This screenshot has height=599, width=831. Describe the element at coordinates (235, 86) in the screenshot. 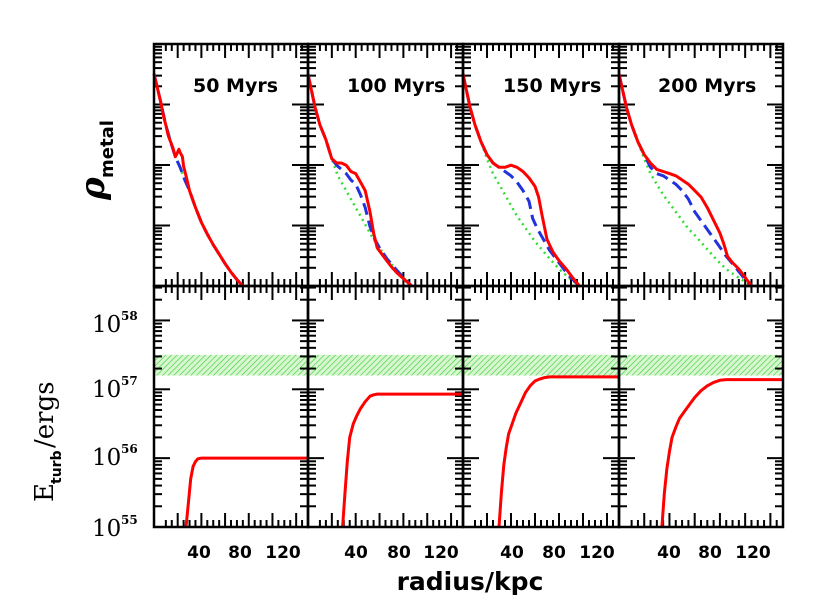

I see `panel-title-1: 50 Myrs` at that location.